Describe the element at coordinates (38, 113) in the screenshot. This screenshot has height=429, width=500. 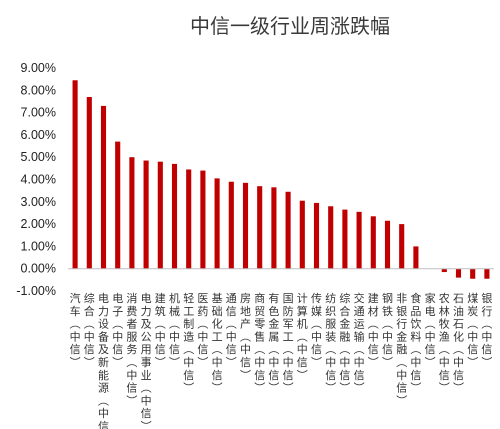
I see `y-tick-label: 7.00%` at that location.